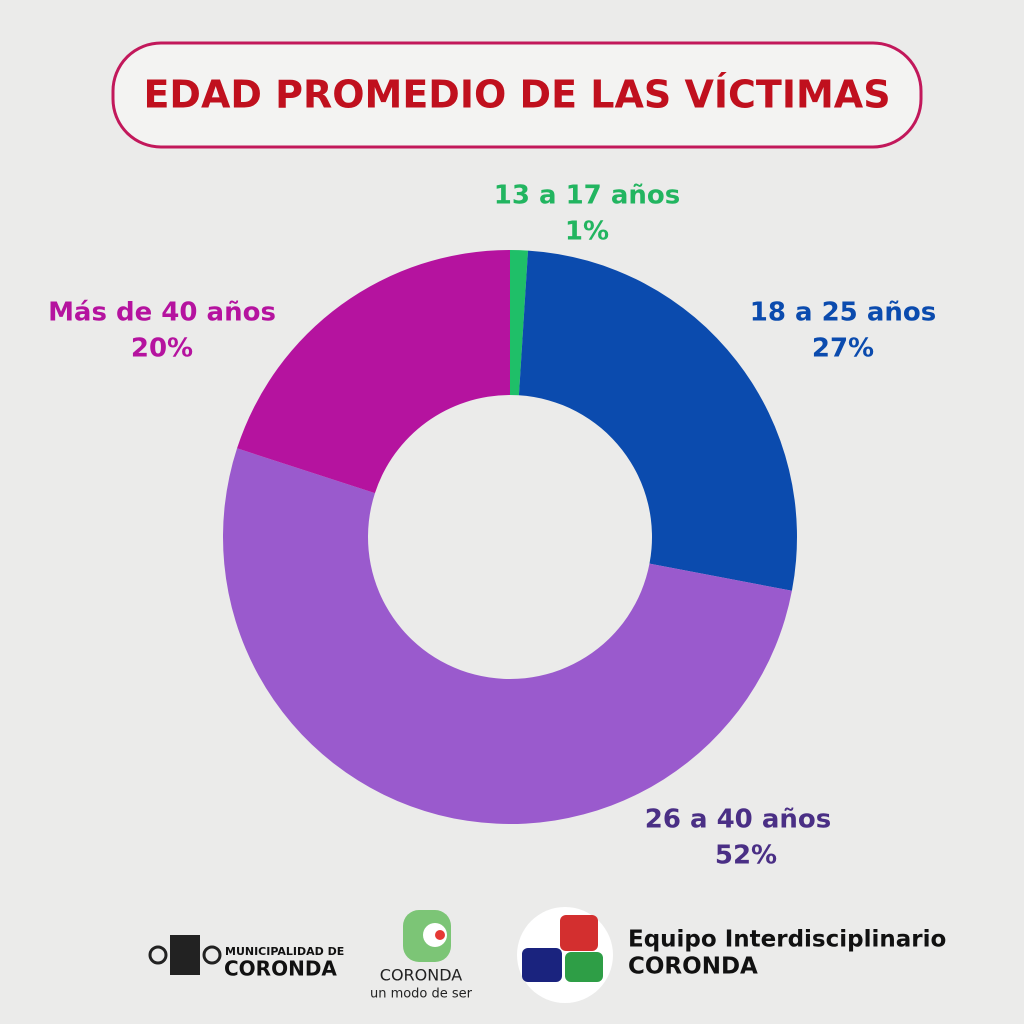 The width and height of the screenshot is (1024, 1024). What do you see at coordinates (843, 313) in the screenshot?
I see `segment-label: 18 a 25 años` at bounding box center [843, 313].